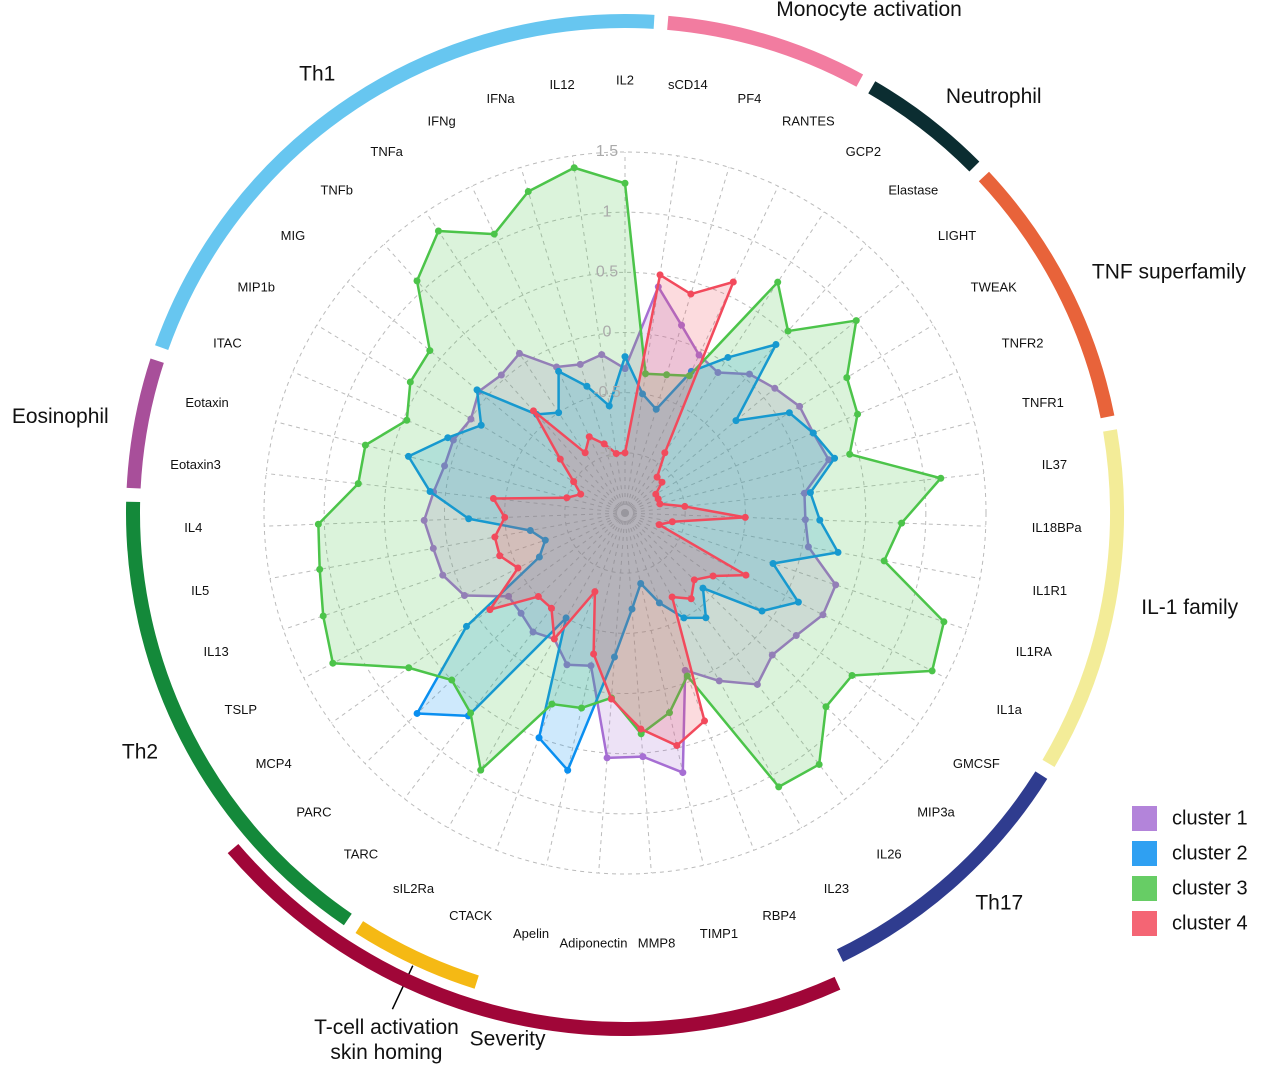  I want to click on category-label: IL5, so click(200, 590).